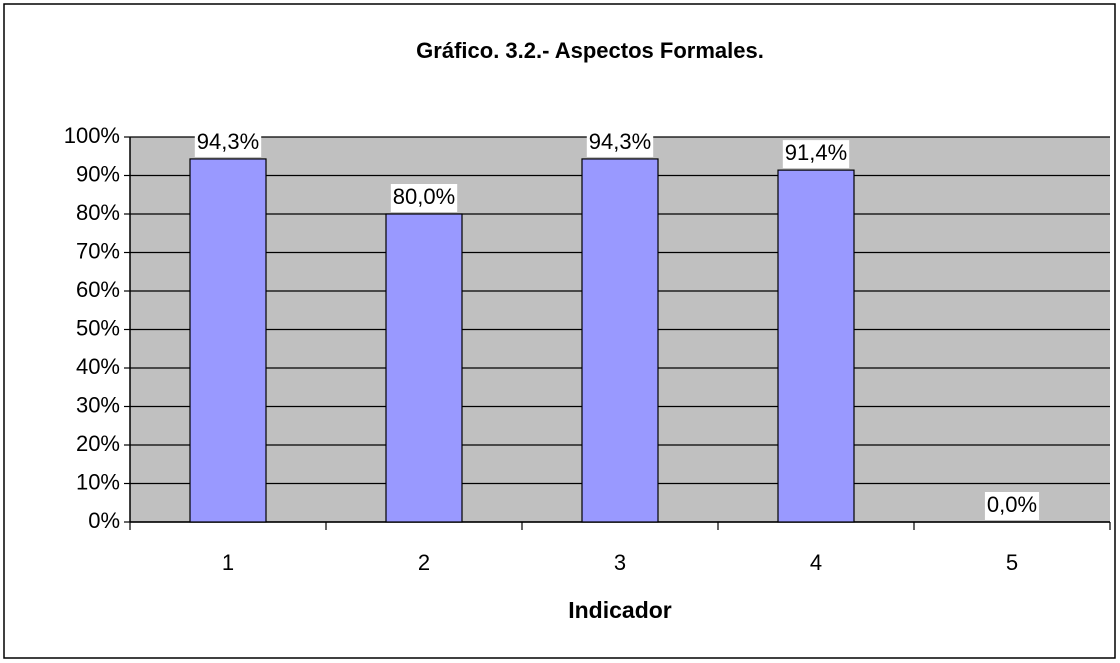 The image size is (1120, 663). What do you see at coordinates (92, 135) in the screenshot?
I see `y-tick-label: 100%` at bounding box center [92, 135].